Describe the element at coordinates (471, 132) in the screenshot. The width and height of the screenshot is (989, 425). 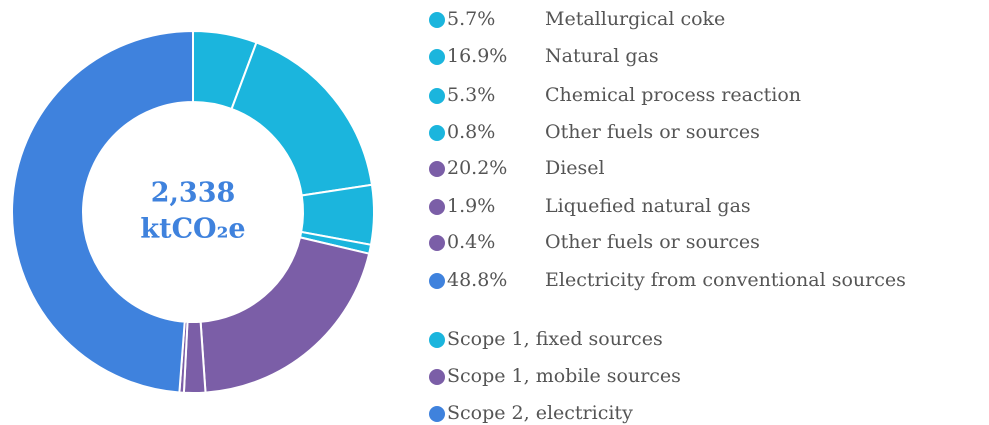
I see `legend-value: 0.8%` at that location.